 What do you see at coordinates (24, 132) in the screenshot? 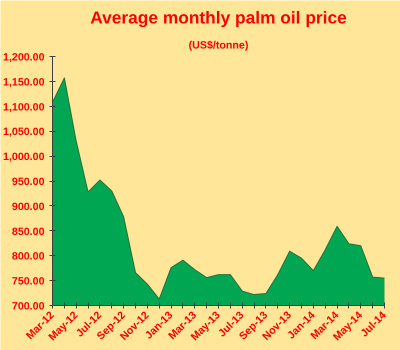
I see `y-tick-label: 1,050.00` at bounding box center [24, 132].